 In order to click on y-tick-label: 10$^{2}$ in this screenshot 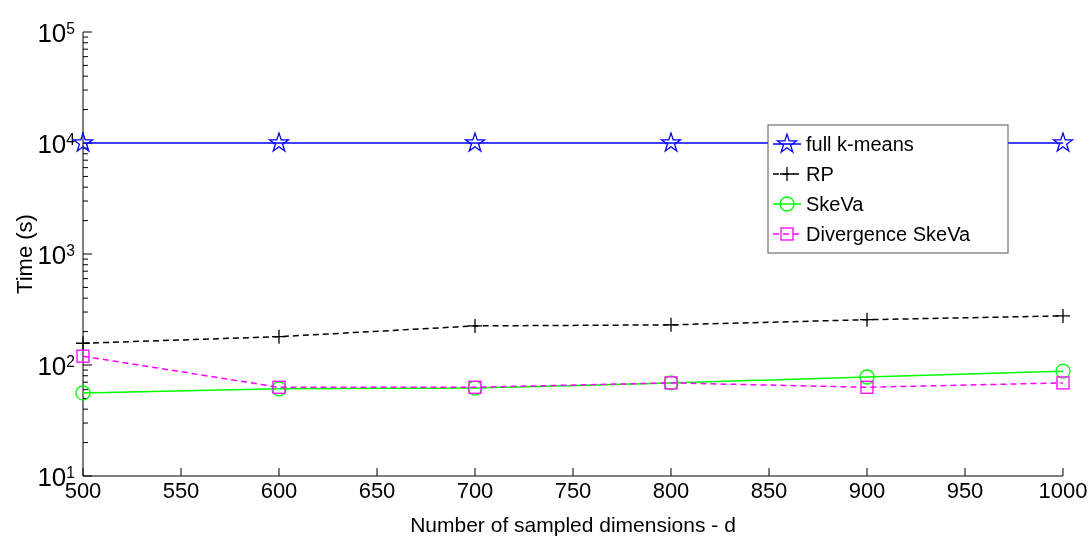, I will do `click(56, 366)`.